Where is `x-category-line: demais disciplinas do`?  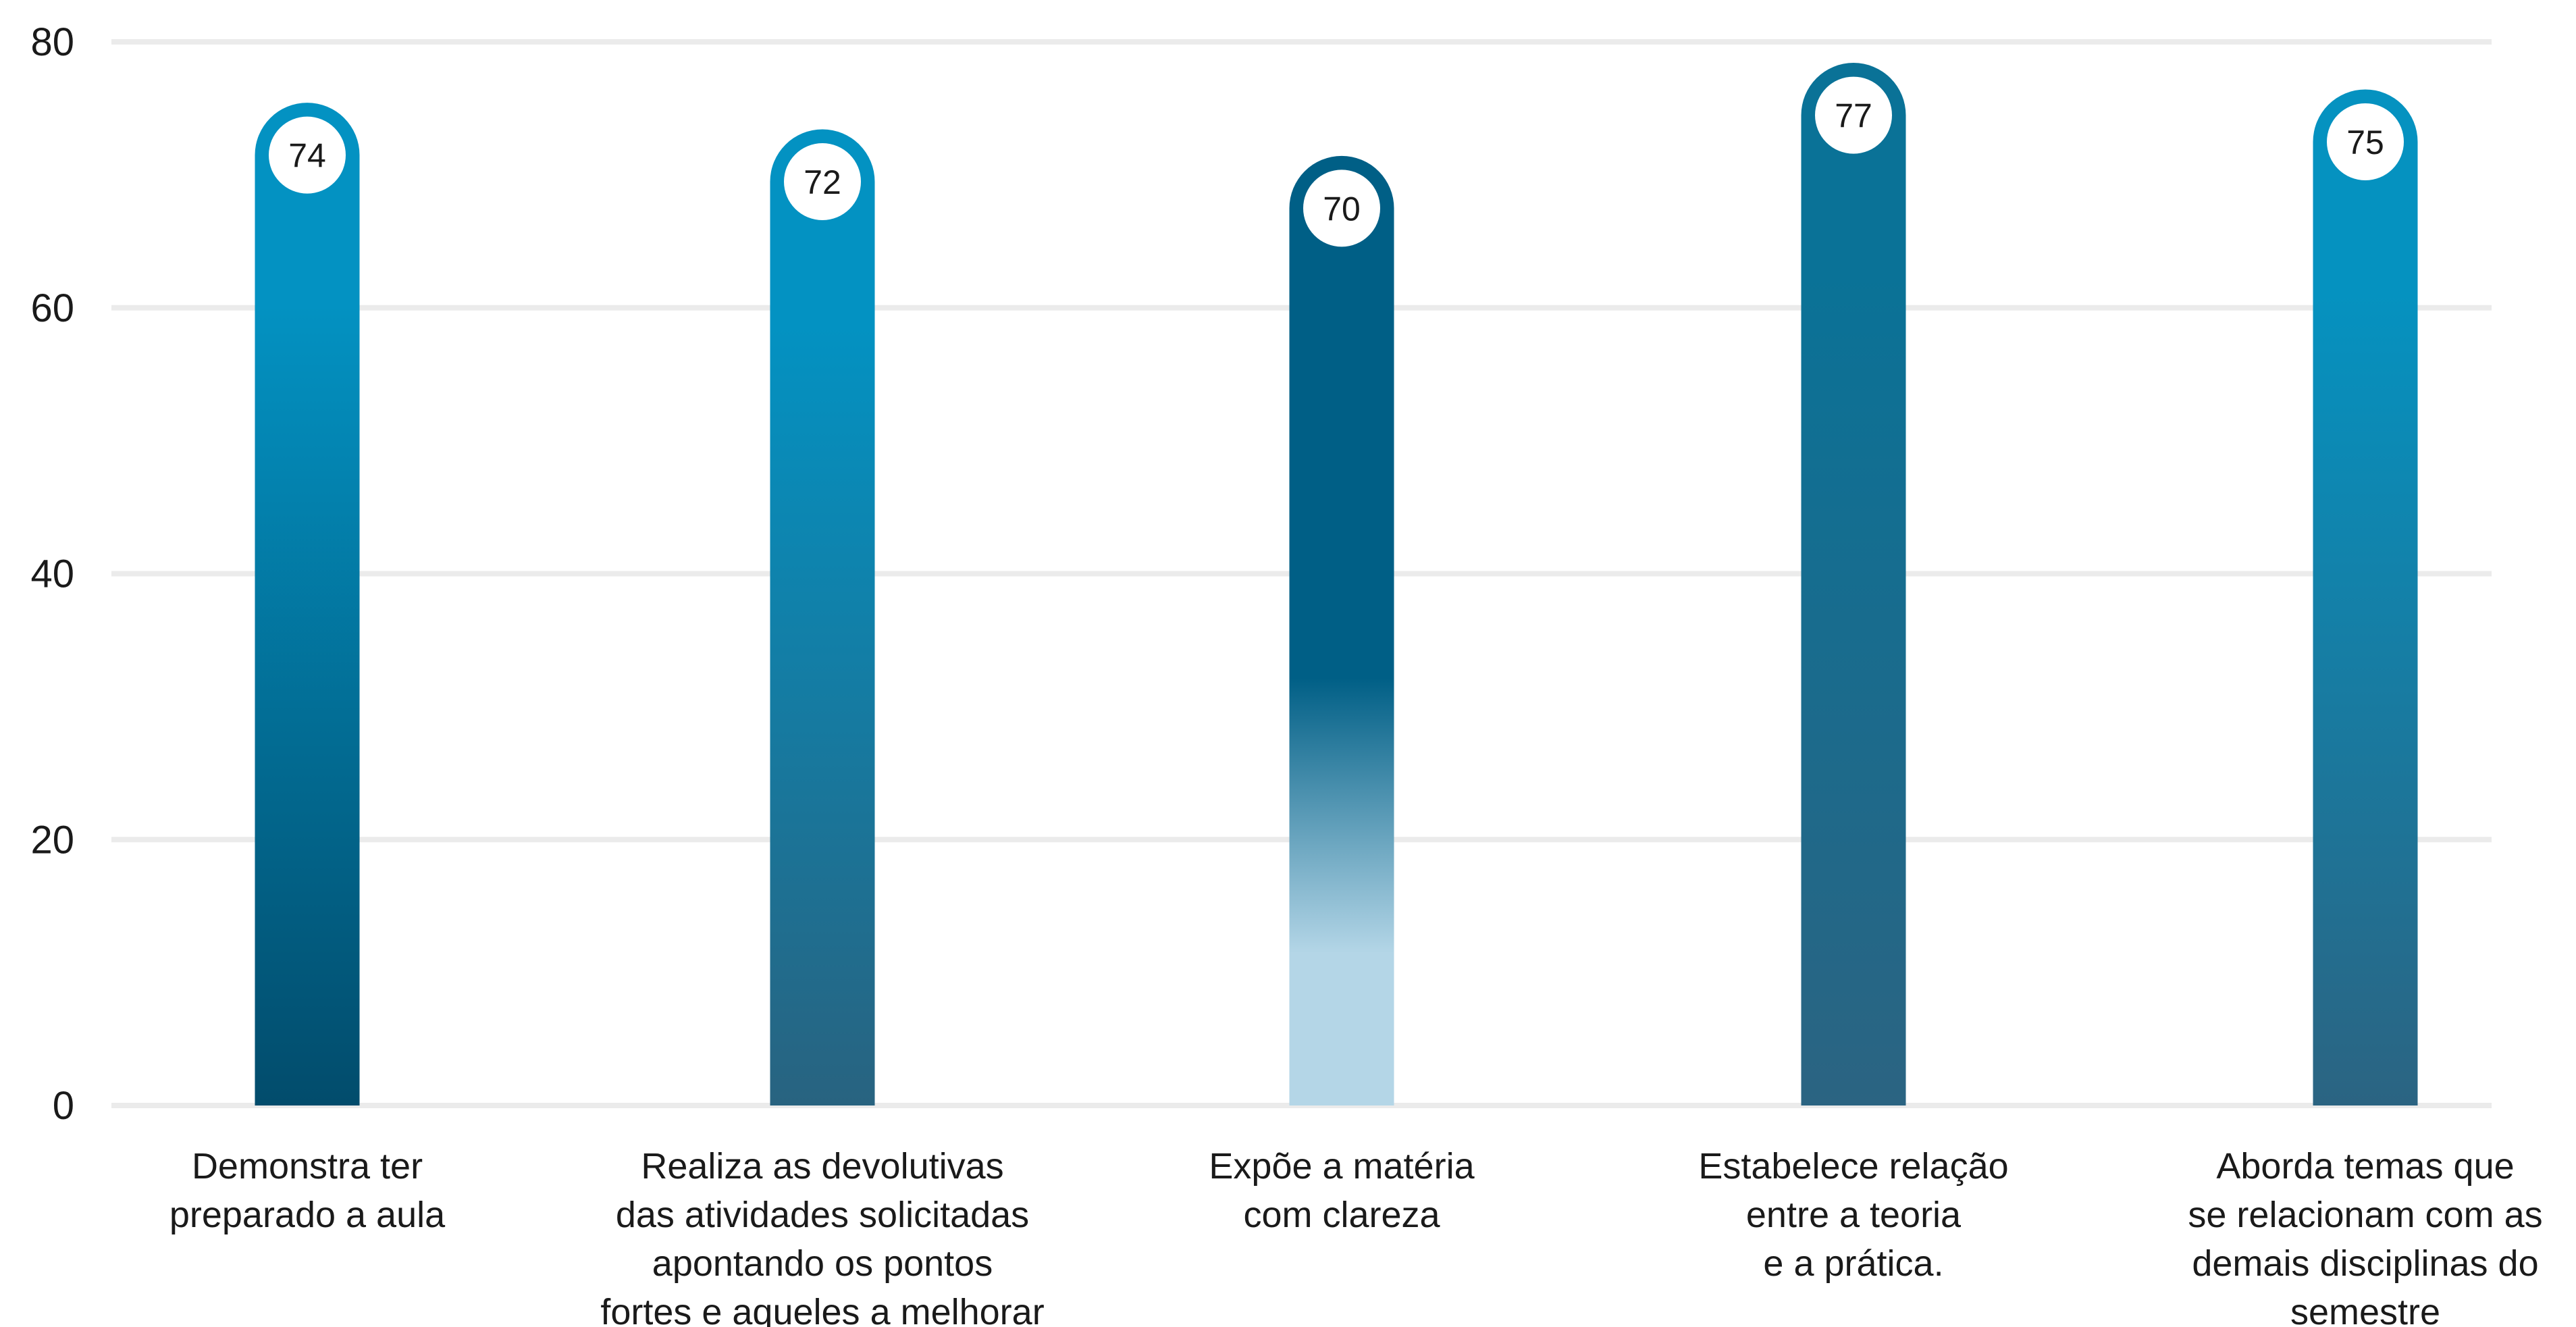
x-category-line: demais disciplinas do is located at coordinates (2365, 1263).